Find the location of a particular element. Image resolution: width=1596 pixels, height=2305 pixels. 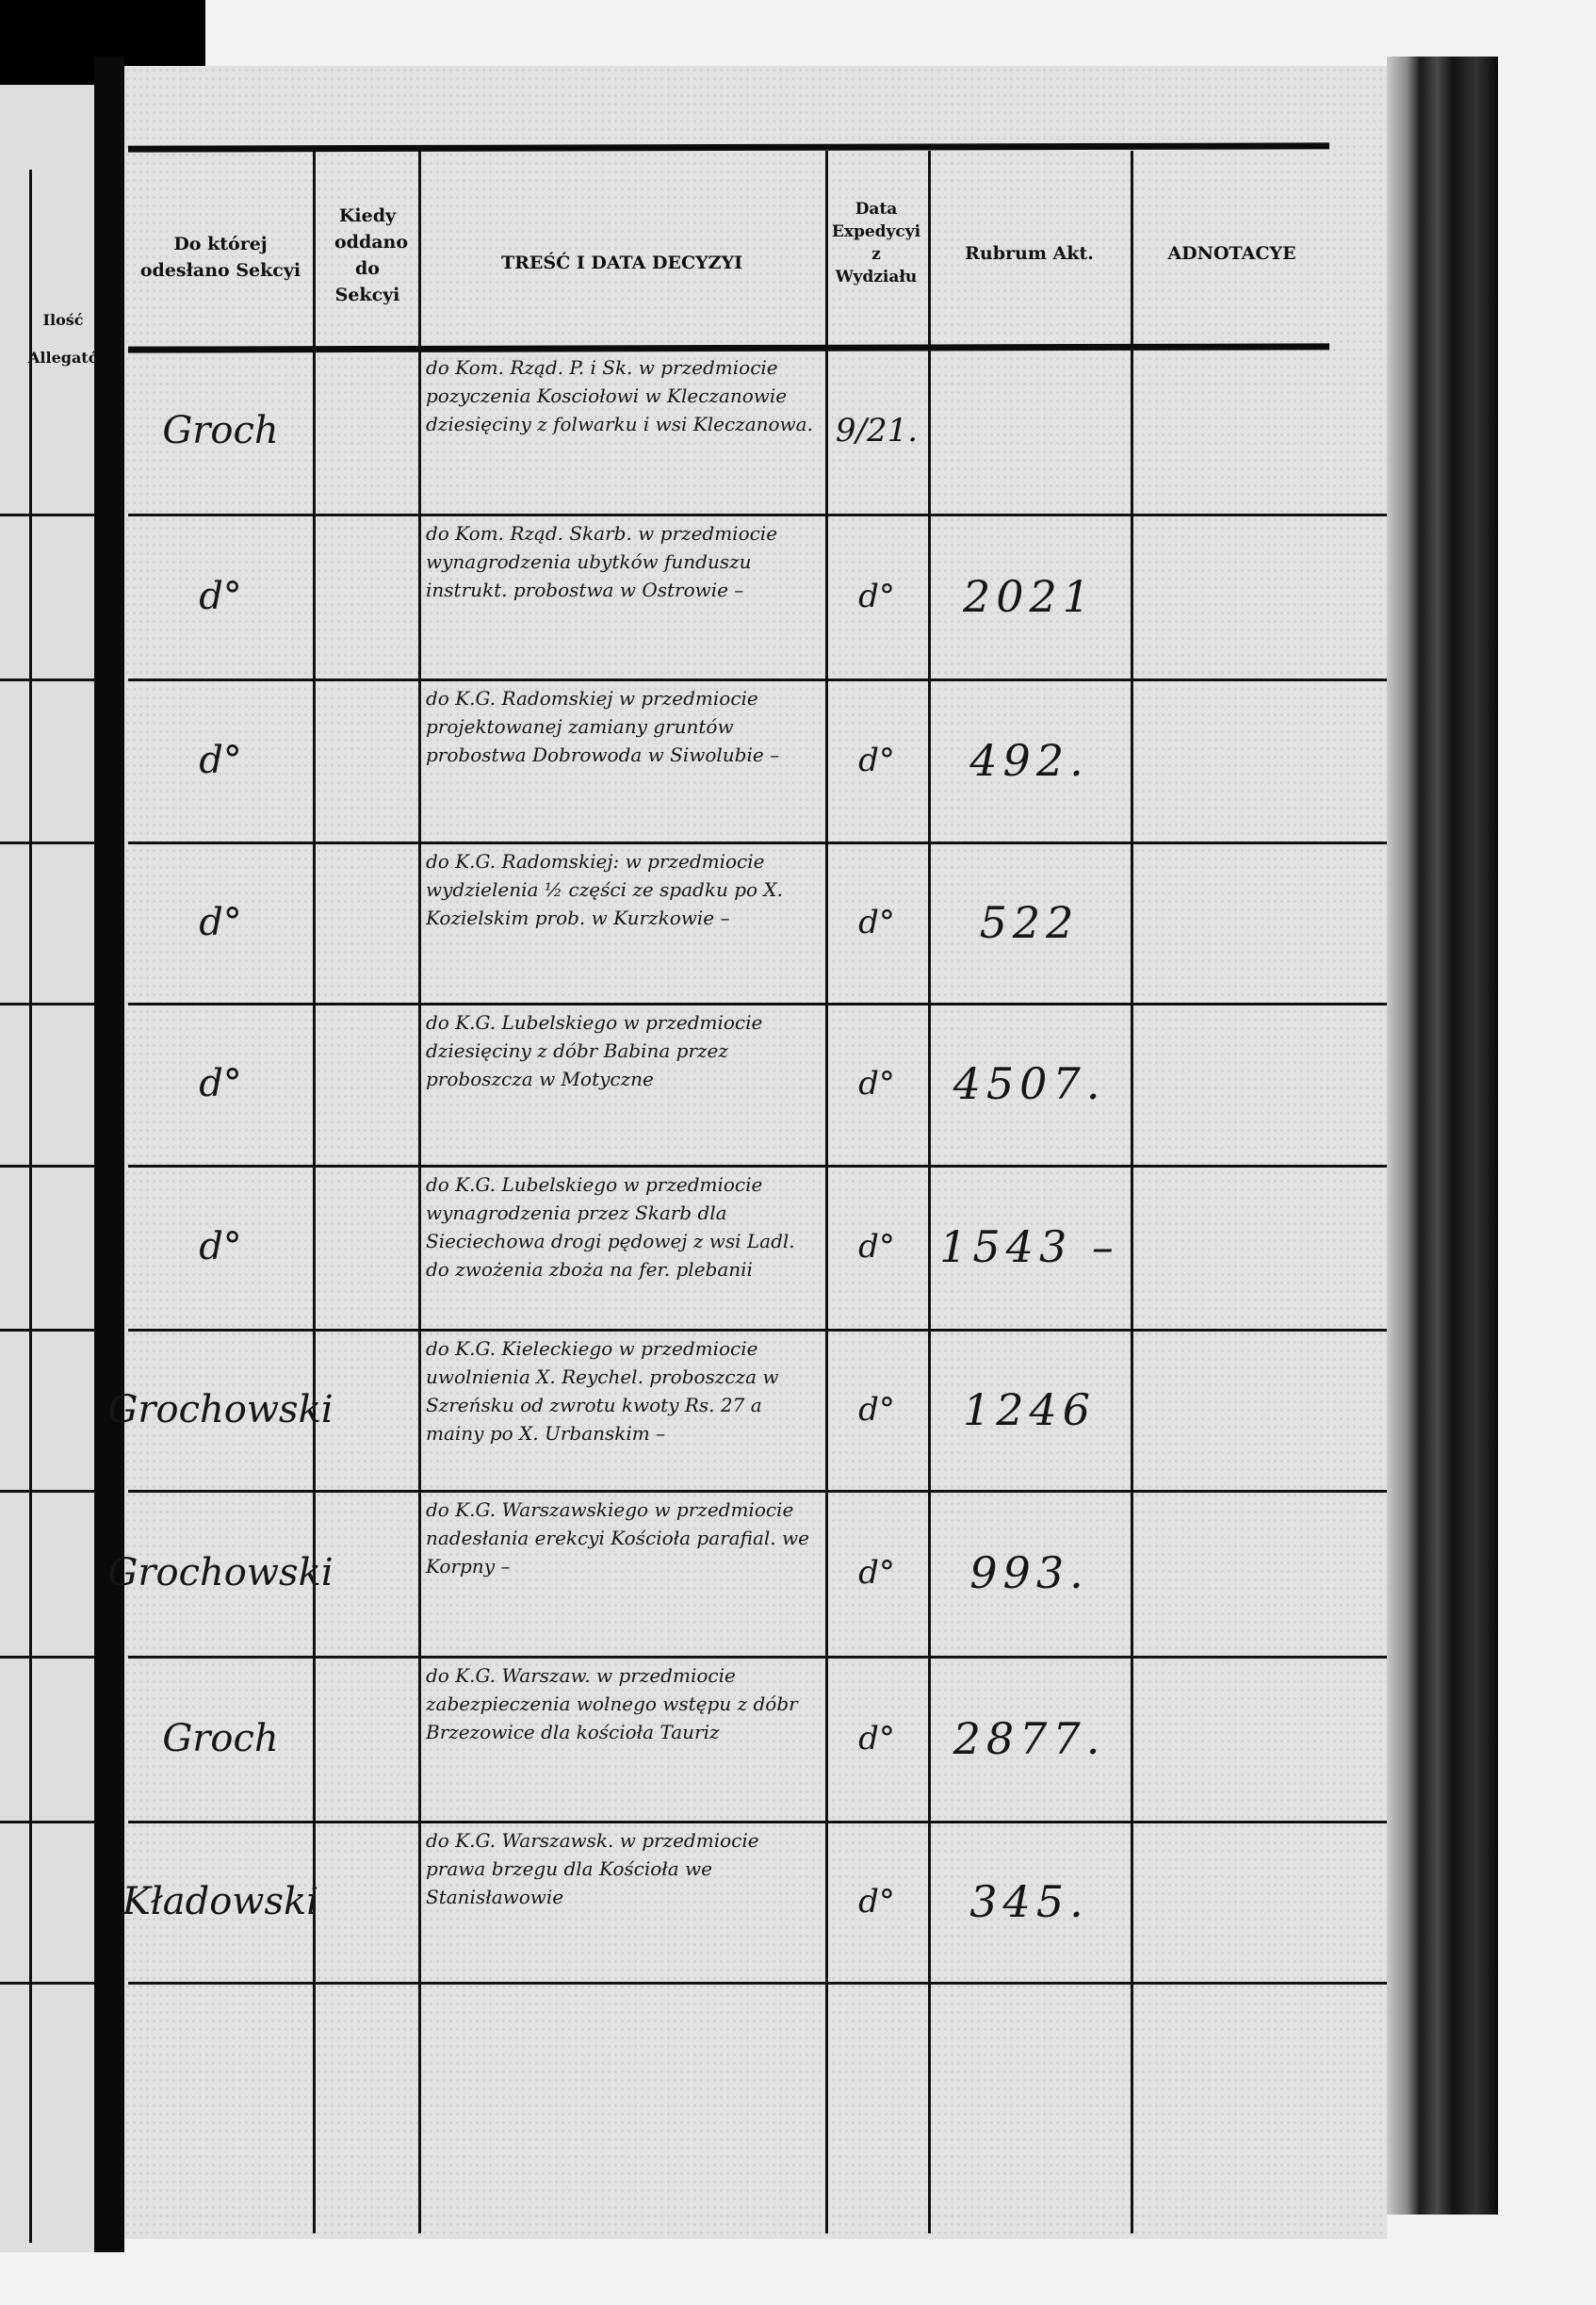

cell-rubrum-akt: 492. is located at coordinates (1029, 760).